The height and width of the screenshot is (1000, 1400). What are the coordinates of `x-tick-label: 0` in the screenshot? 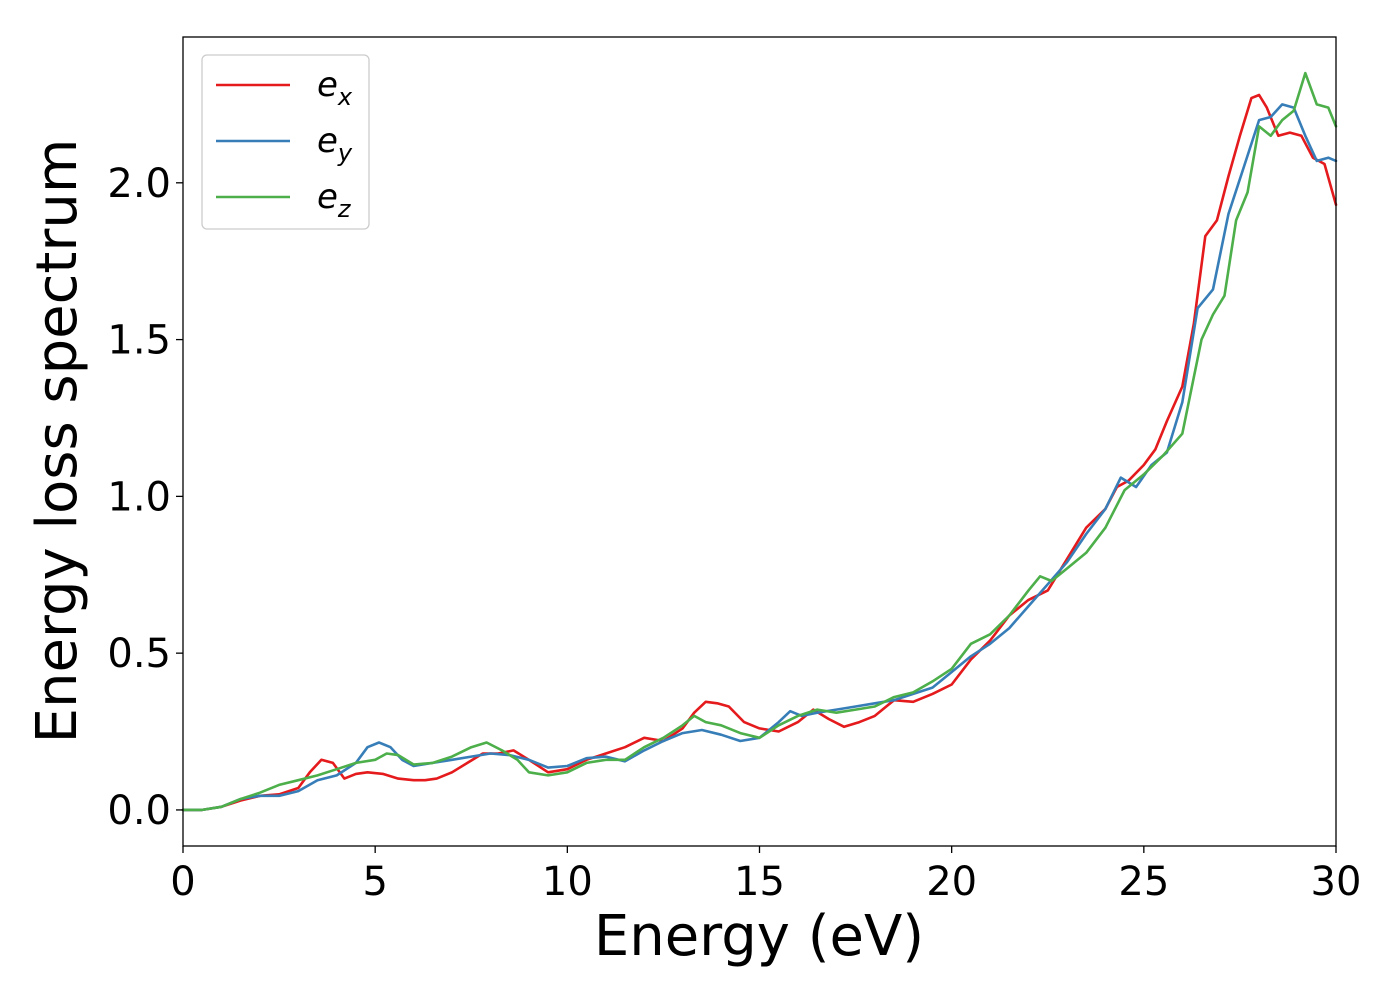 It's located at (182, 882).